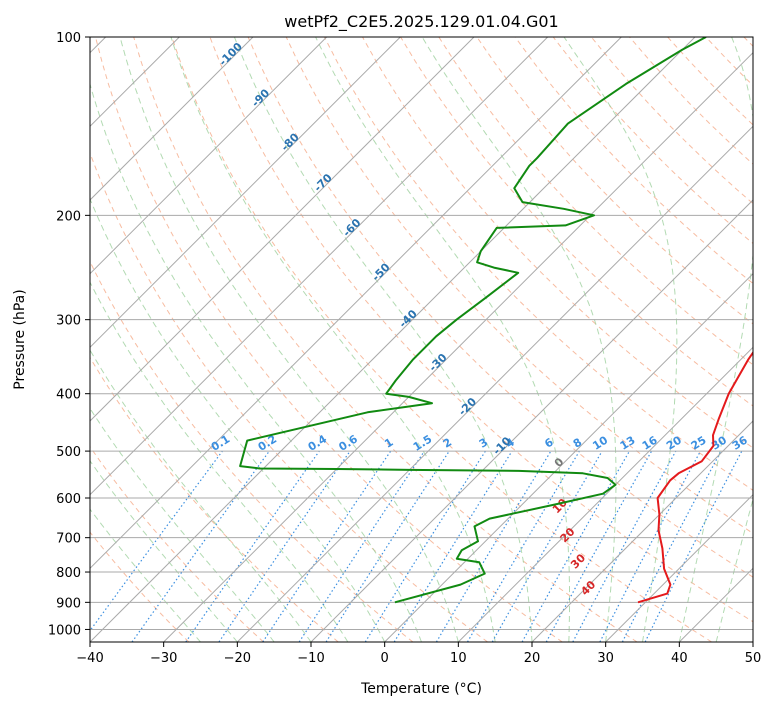  I want to click on x-tick-label: −30, so click(163, 658).